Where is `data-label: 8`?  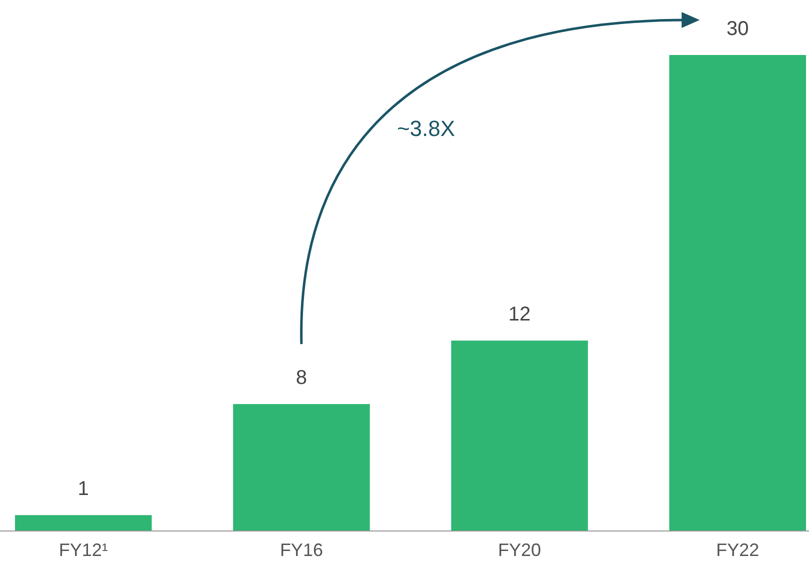
data-label: 8 is located at coordinates (302, 378).